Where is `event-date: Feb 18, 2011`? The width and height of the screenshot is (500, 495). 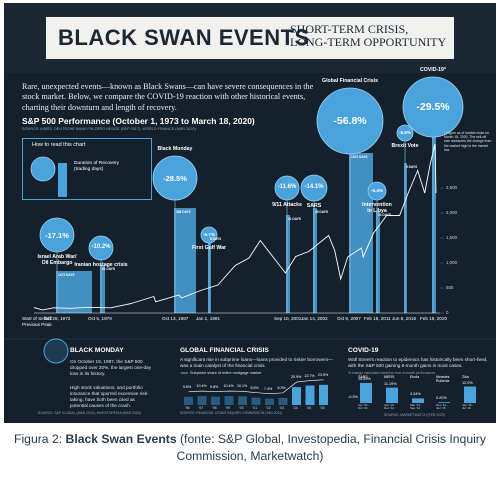
event-date: Feb 18, 2011 is located at coordinates (377, 318).